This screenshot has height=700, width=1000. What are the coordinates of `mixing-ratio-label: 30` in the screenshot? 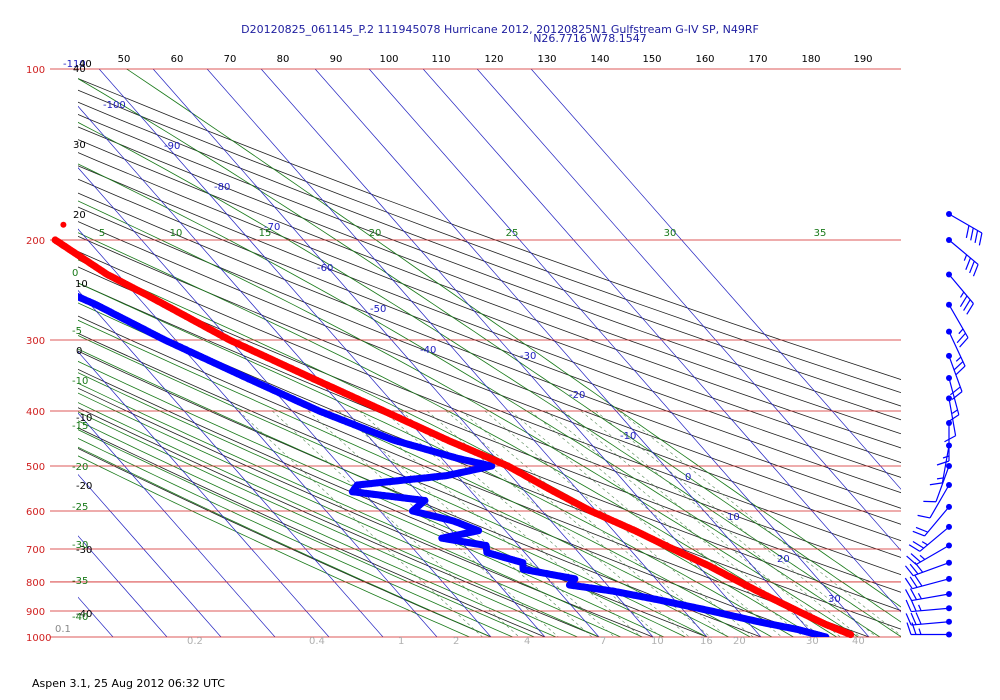 It's located at (812, 641).